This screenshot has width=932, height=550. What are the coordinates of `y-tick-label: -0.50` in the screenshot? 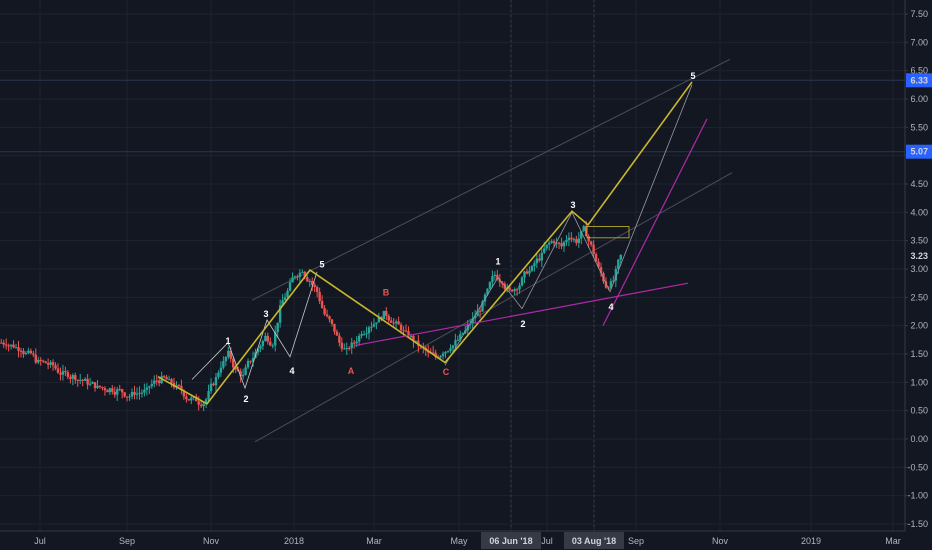 It's located at (917, 467).